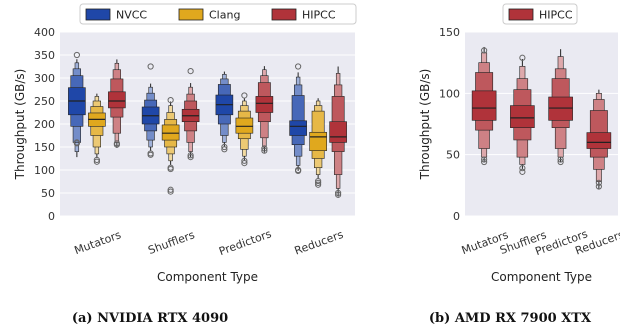 The height and width of the screenshot is (328, 620). I want to click on legend-label-clang: Clang, so click(224, 15).